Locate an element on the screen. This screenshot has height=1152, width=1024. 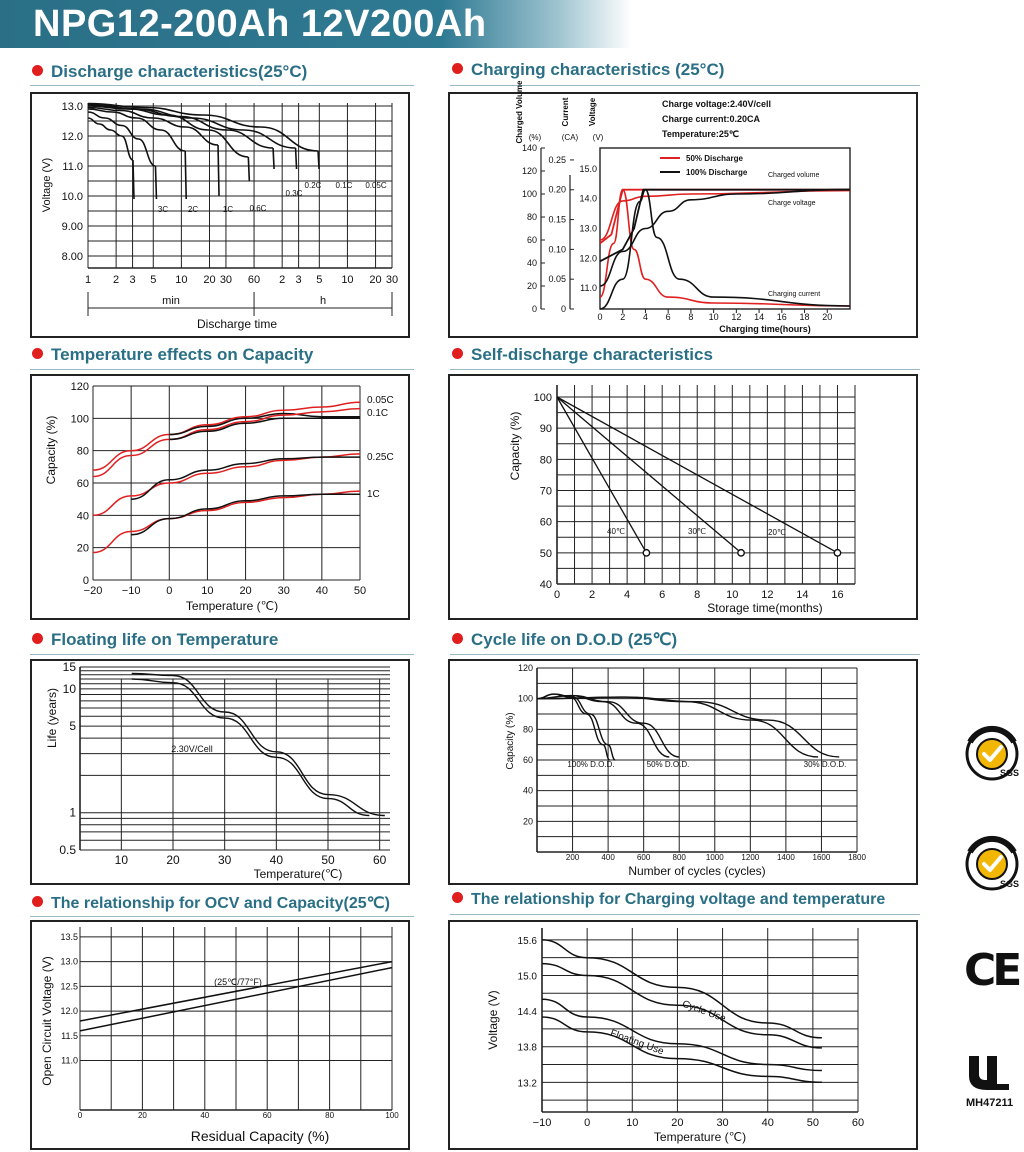
selfdischarge-x-tick-label: 8 is located at coordinates (697, 595).